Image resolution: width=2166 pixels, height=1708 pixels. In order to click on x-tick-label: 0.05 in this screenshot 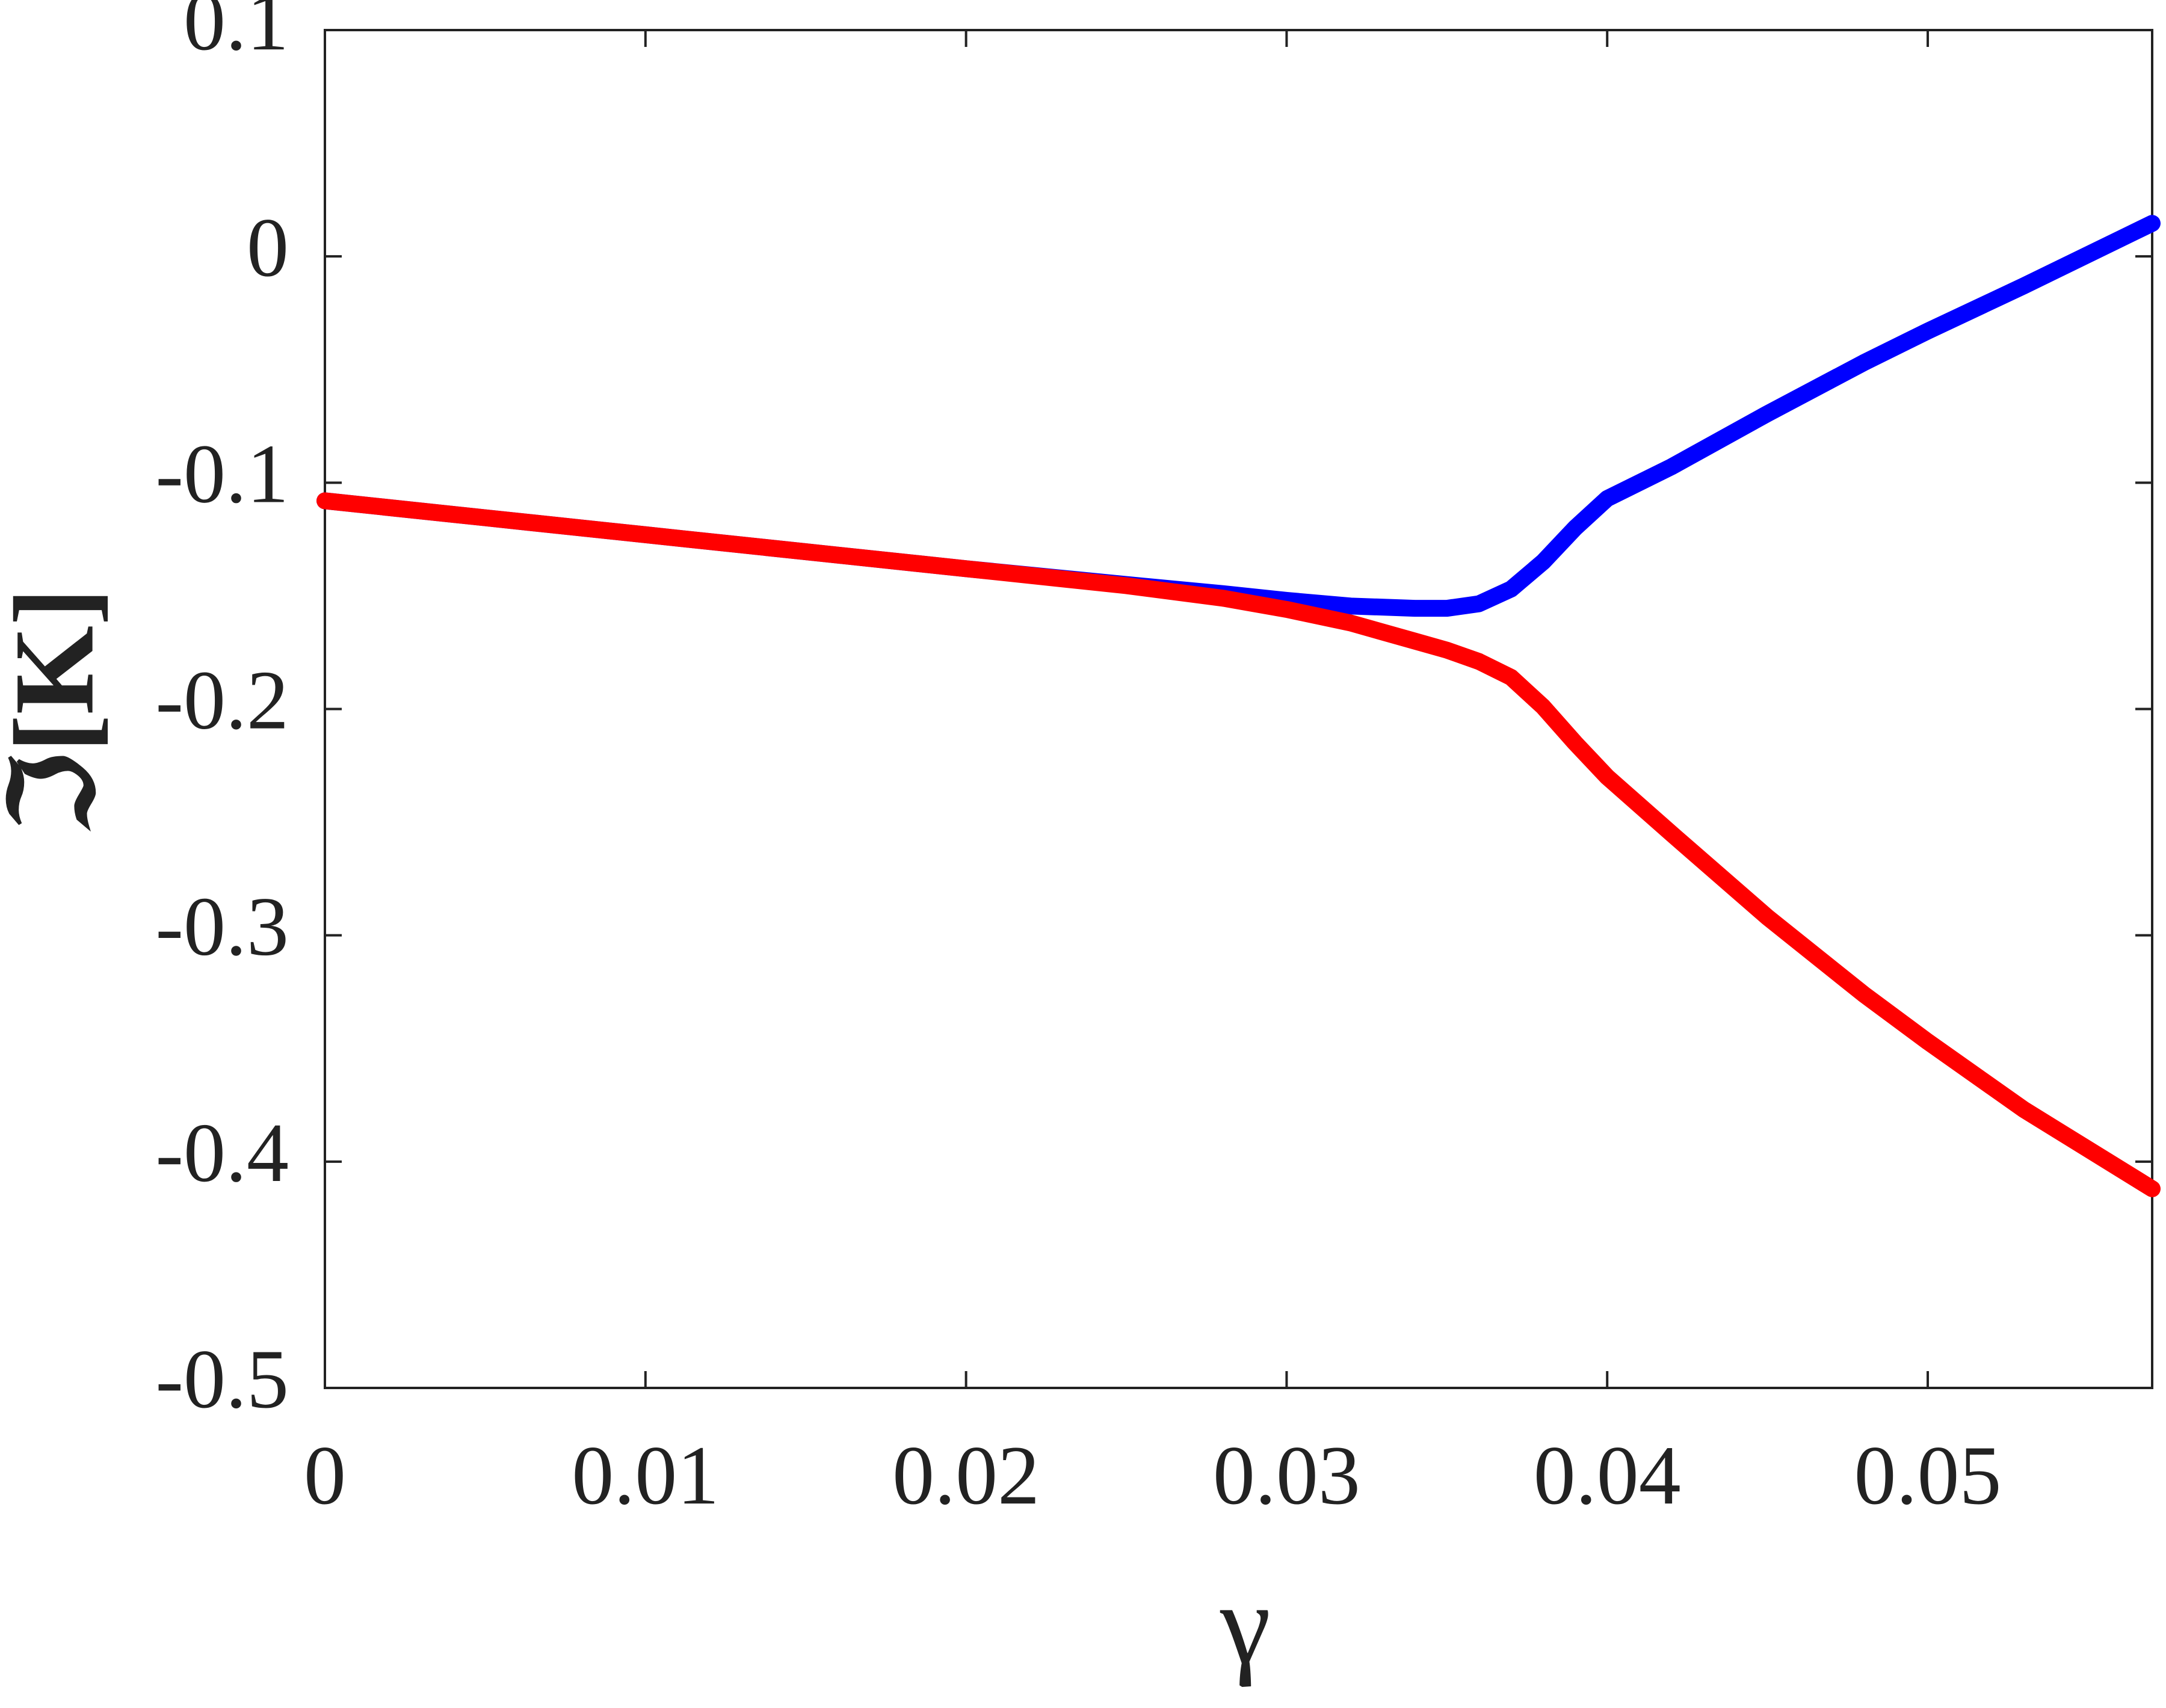, I will do `click(1928, 1475)`.